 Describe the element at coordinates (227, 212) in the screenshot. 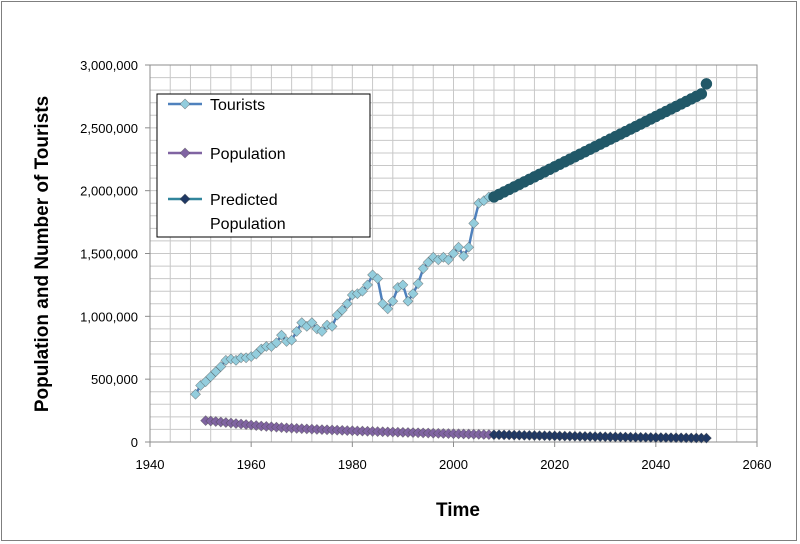

I see `legend-item-predicted-population: Predicted Population` at that location.